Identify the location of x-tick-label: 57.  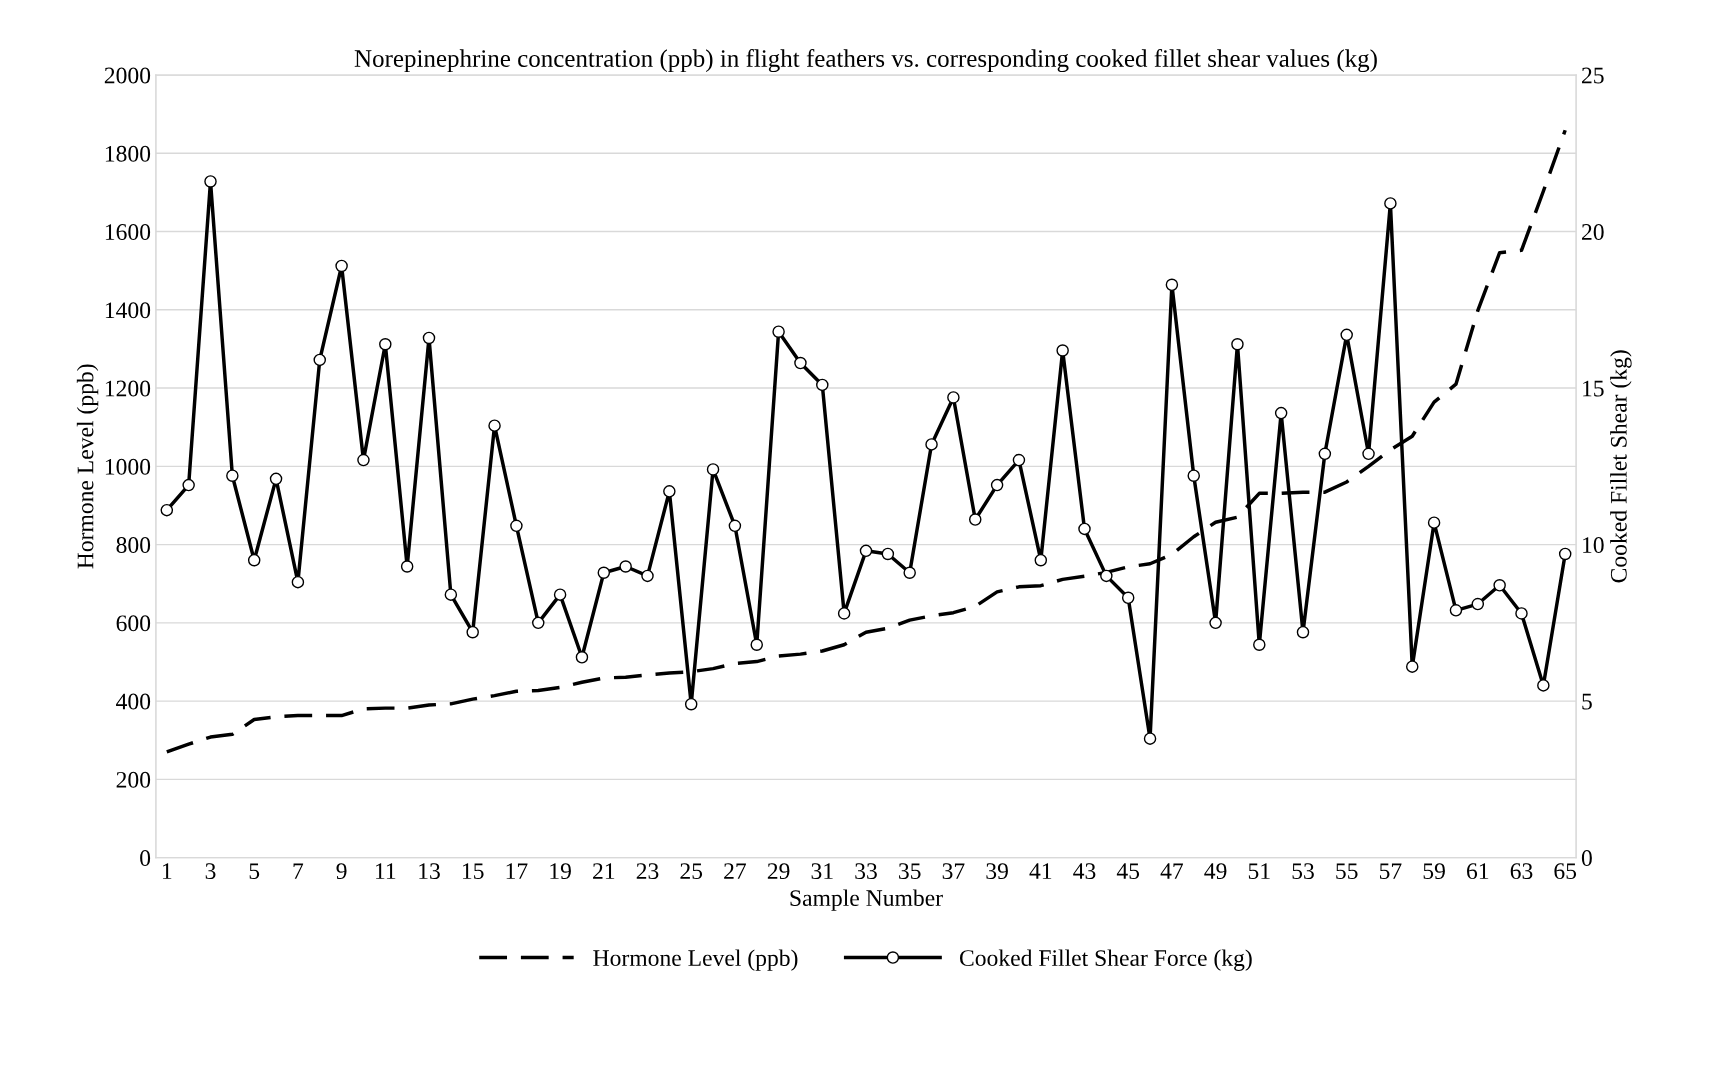
(1390, 871).